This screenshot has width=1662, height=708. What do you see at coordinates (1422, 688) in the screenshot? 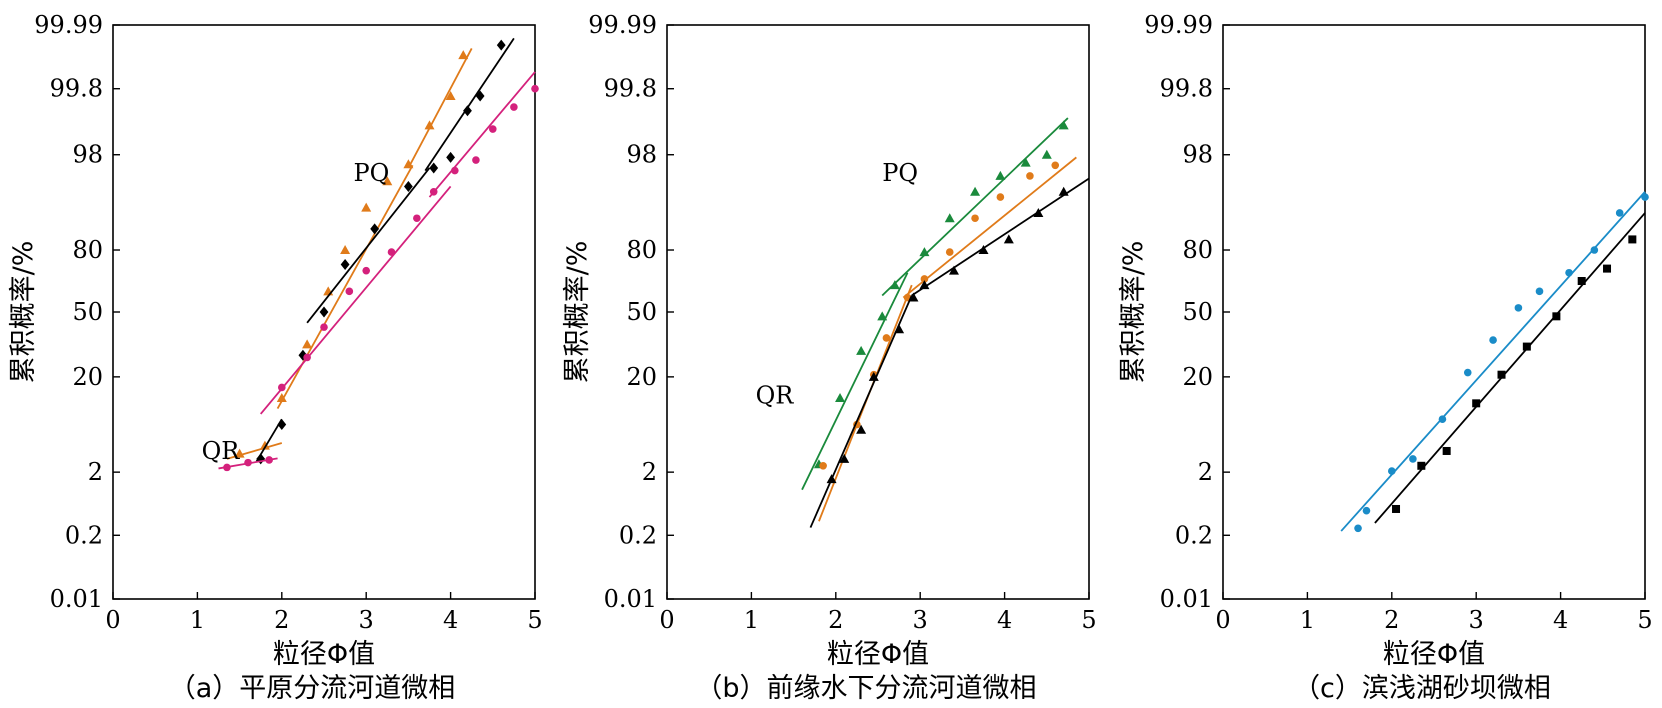
I see `subplot-caption: （c）滨浅湖砂坝微相` at bounding box center [1422, 688].